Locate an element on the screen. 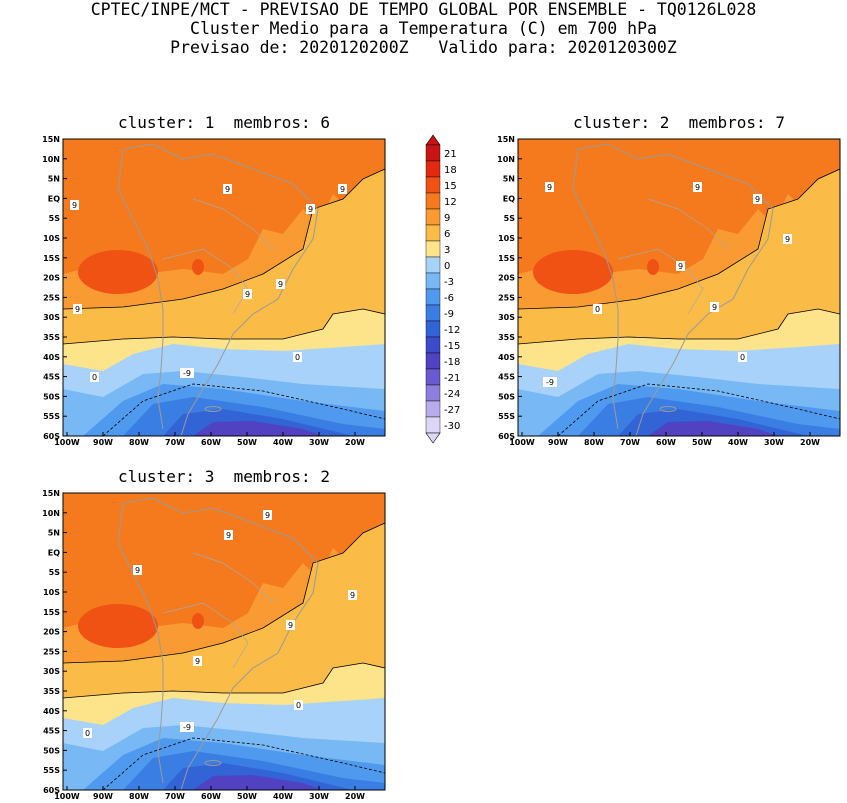 The width and height of the screenshot is (847, 803). map-frame is located at coordinates (224, 287).